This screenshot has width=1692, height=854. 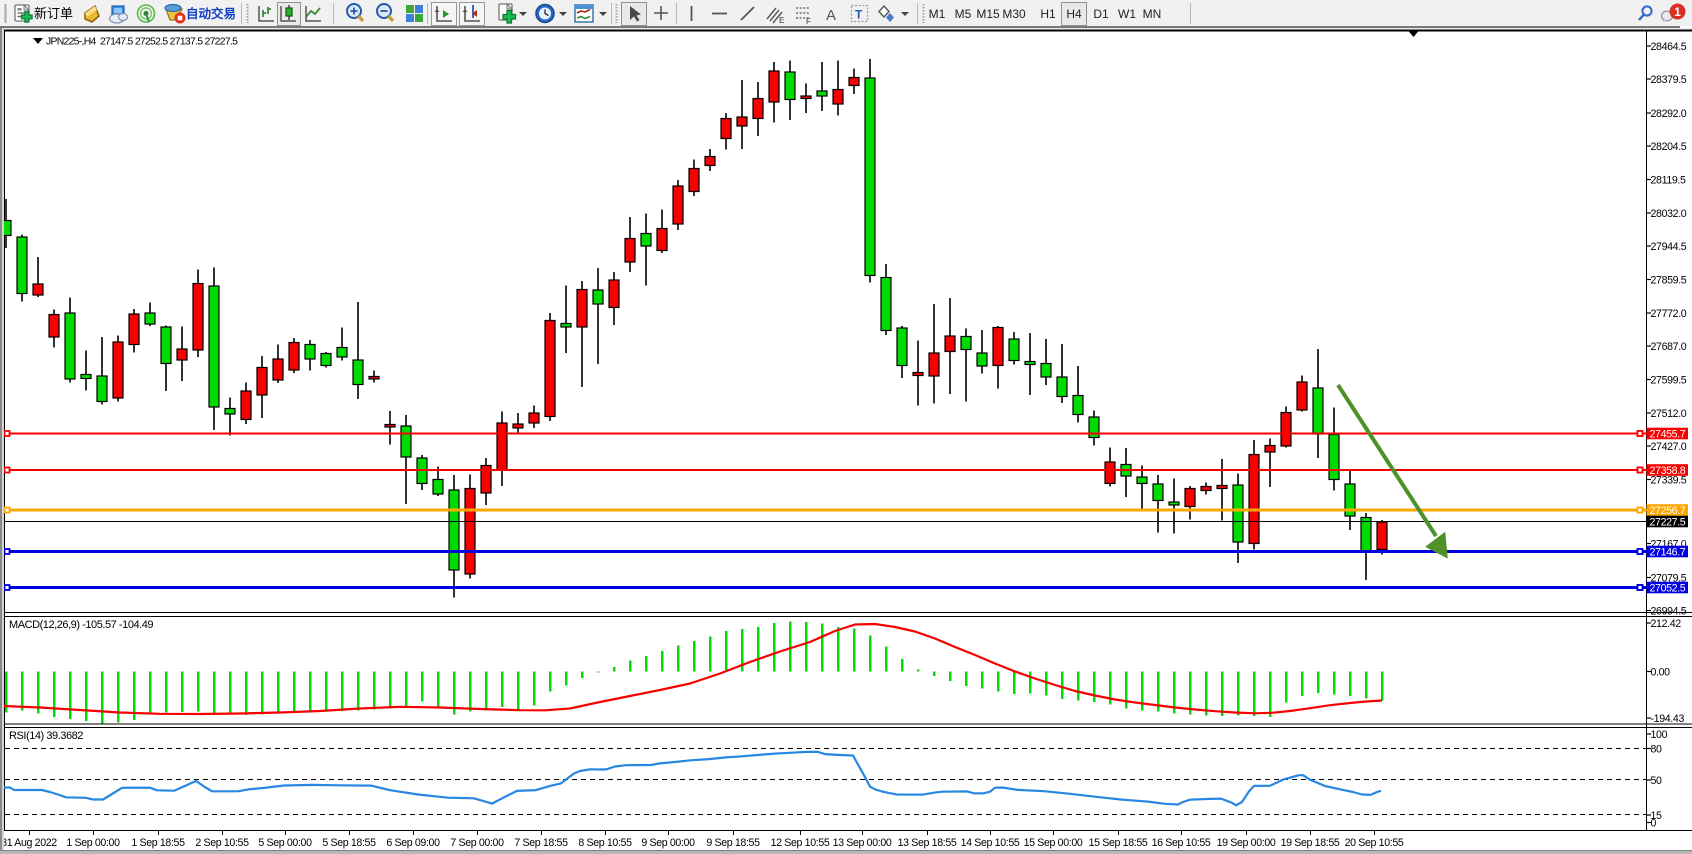 What do you see at coordinates (1669, 247) in the screenshot?
I see `svg-text: 27944.5` at bounding box center [1669, 247].